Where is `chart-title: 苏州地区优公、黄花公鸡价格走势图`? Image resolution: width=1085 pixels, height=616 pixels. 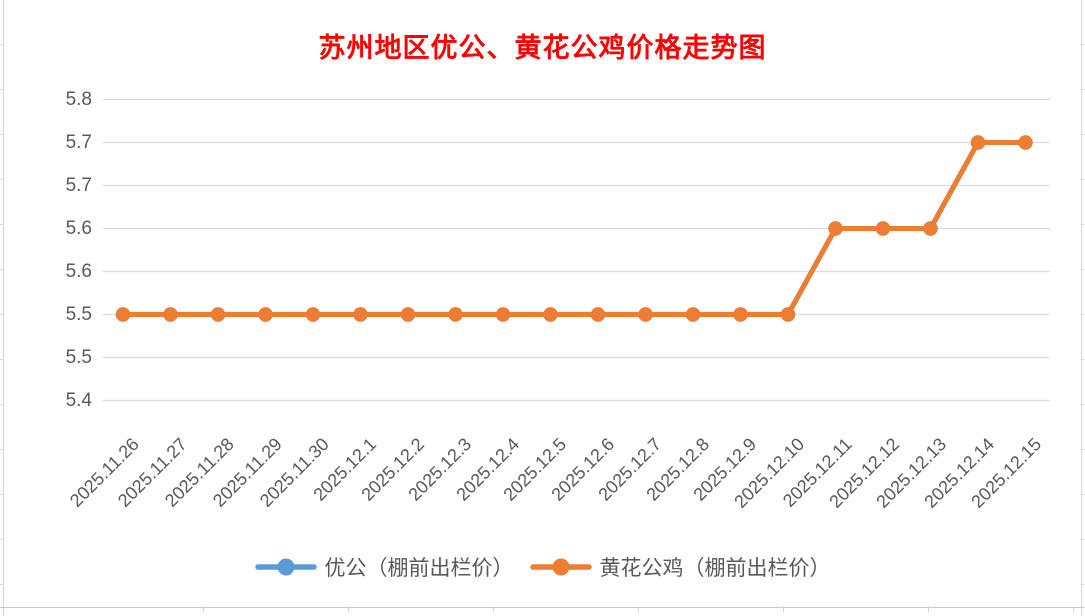 chart-title: 苏州地区优公、黄花公鸡价格走势图 is located at coordinates (542, 48).